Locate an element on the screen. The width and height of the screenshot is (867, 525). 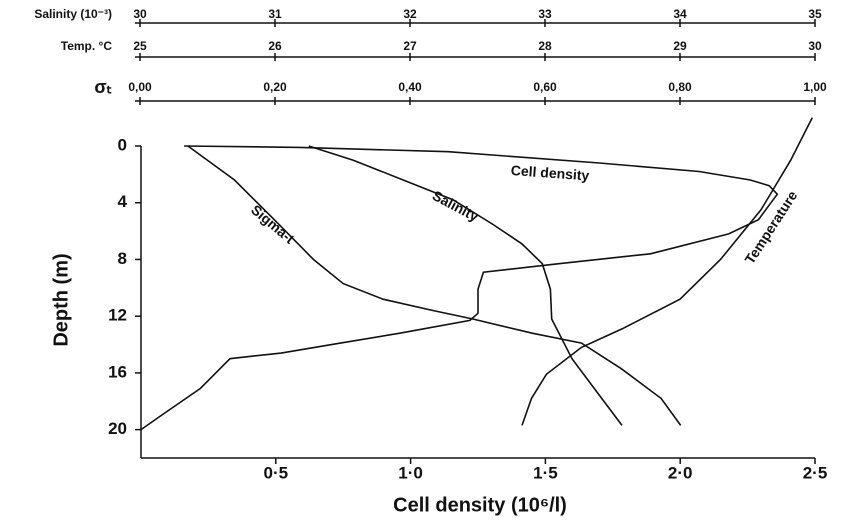
series-label: Temperature is located at coordinates (770, 227).